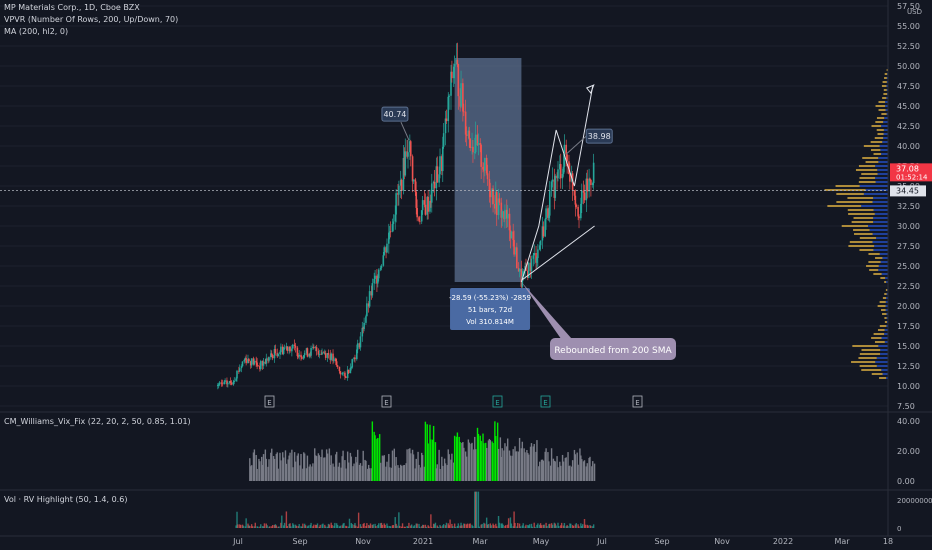  I want to click on projection-arrow, so click(557, 184).